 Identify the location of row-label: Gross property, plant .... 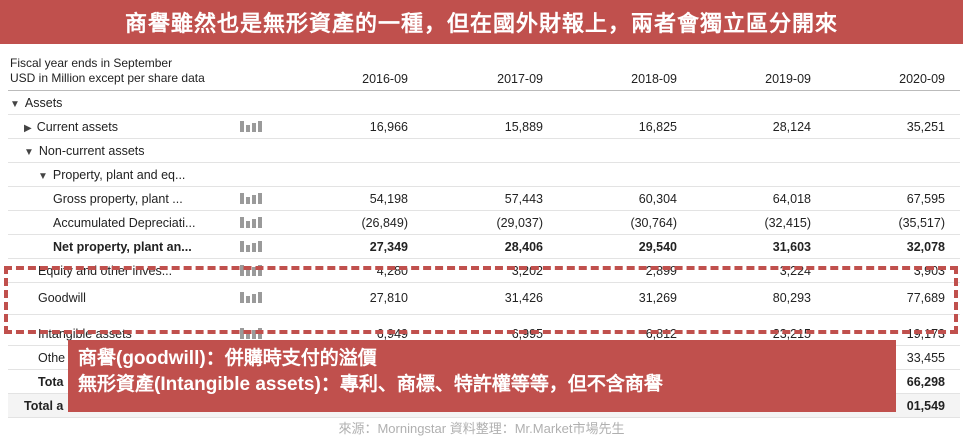
(118, 199).